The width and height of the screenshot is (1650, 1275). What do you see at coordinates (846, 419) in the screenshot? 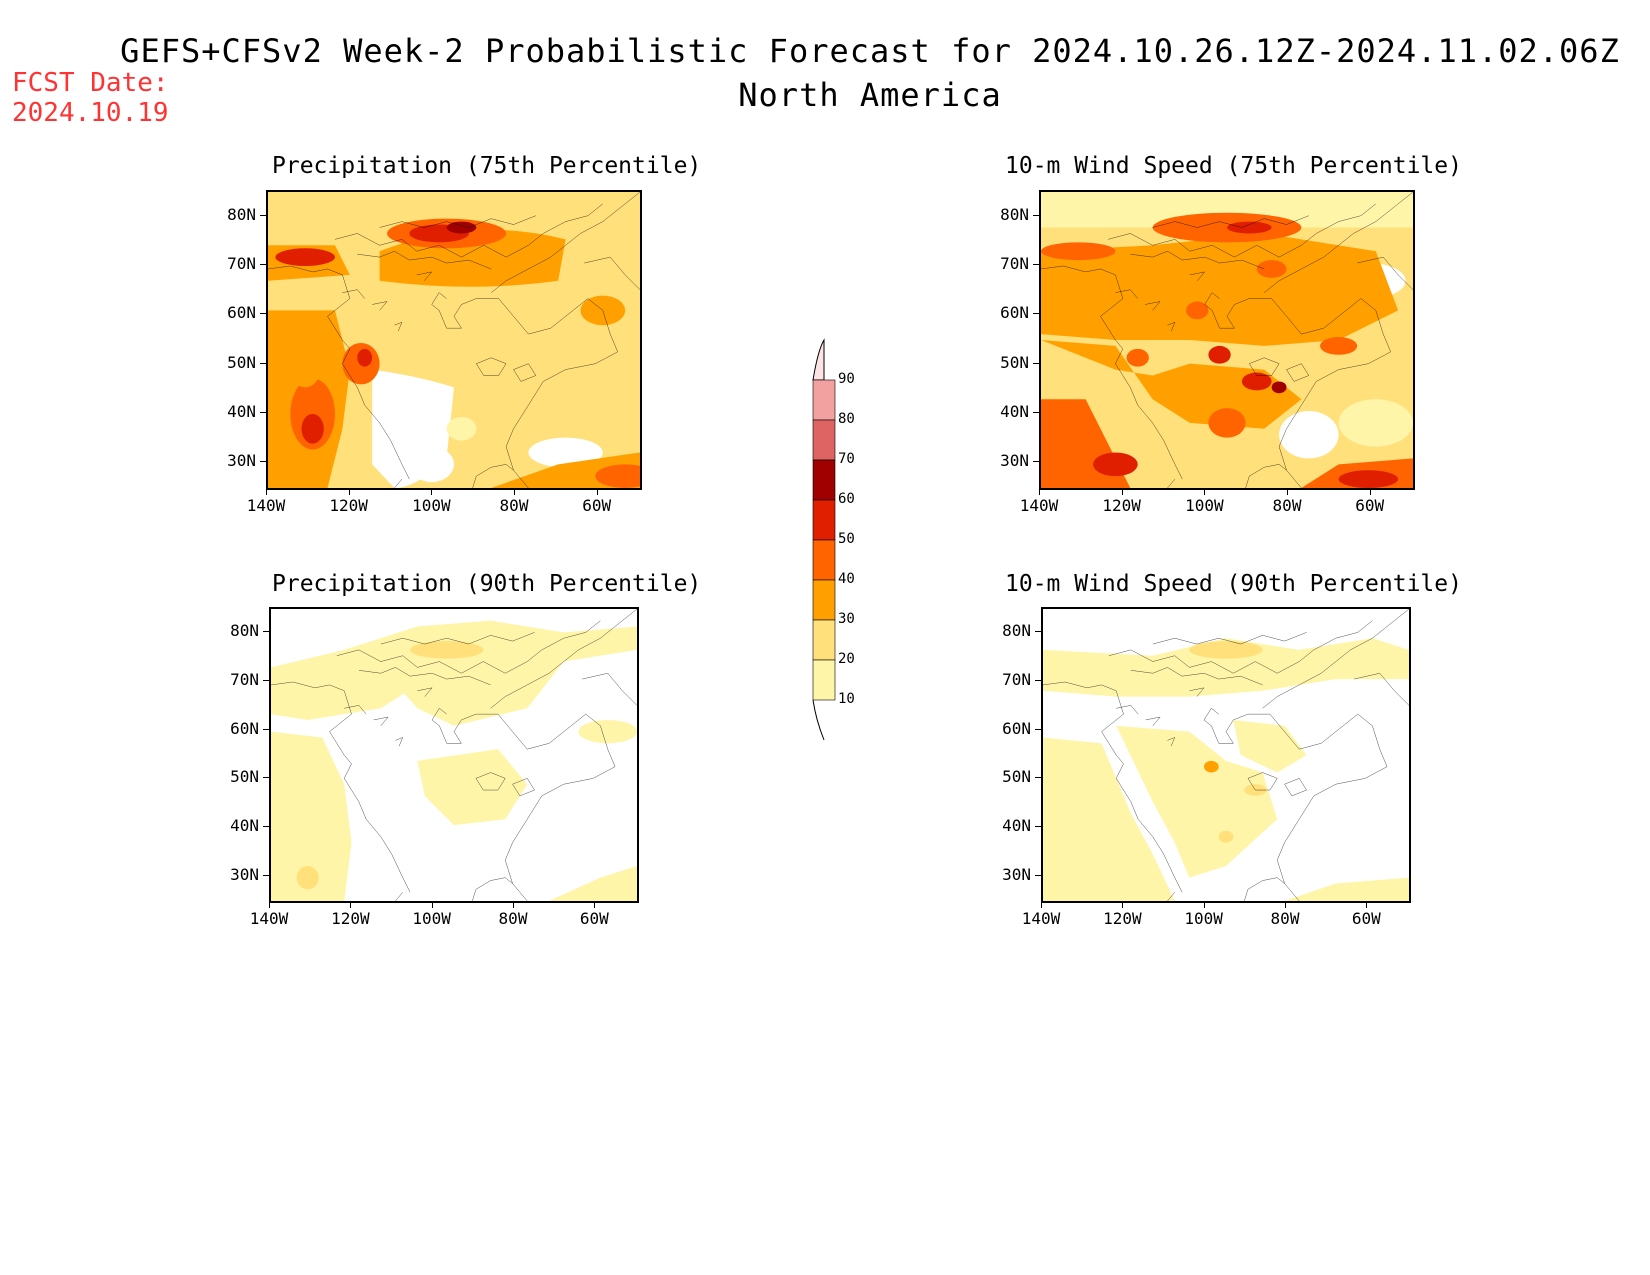
I see `colorbar-level-label: 80` at bounding box center [846, 419].